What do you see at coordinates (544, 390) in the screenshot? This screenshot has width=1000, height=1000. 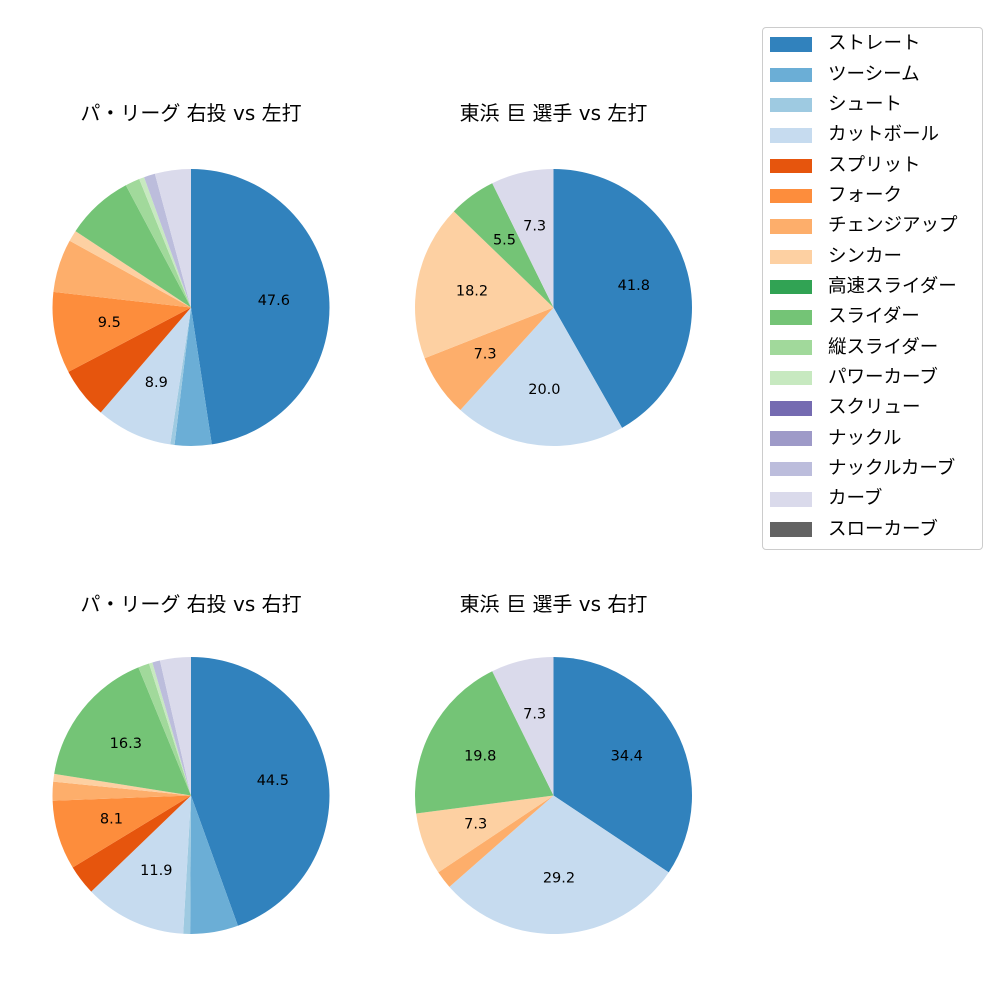 I see `slice-percent-label: 20.0` at bounding box center [544, 390].